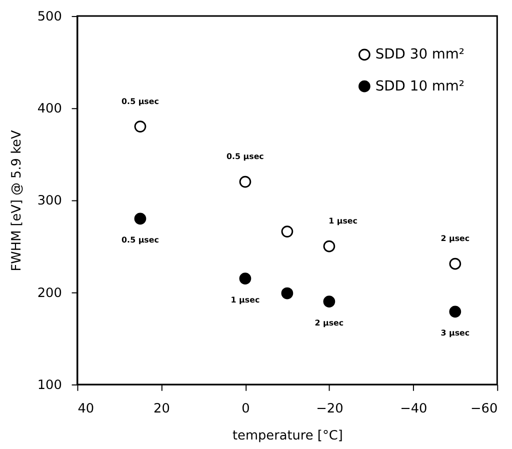 The height and width of the screenshot is (449, 512). What do you see at coordinates (86, 409) in the screenshot?
I see `x-tick-label: 40` at bounding box center [86, 409].